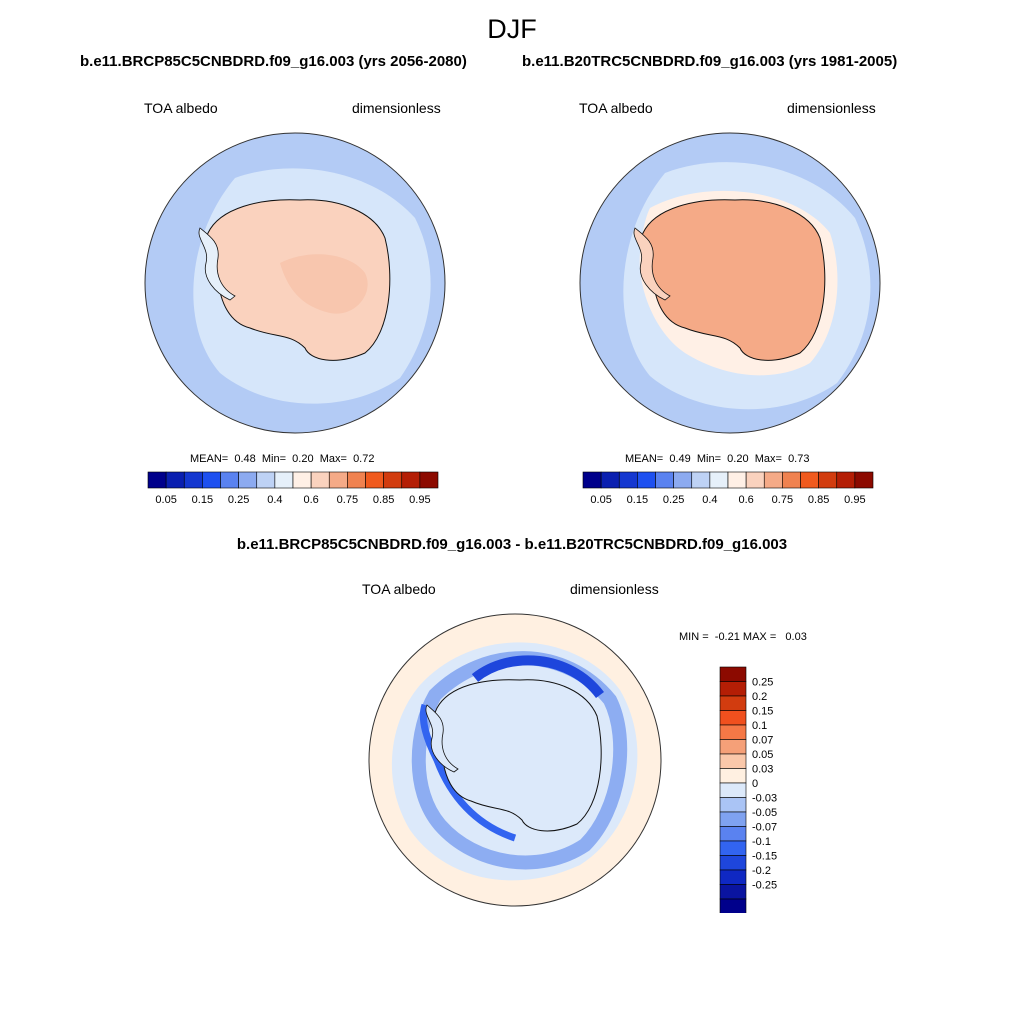 This screenshot has width=1024, height=1024. Describe the element at coordinates (743, 637) in the screenshot. I see `diff-stats: MIN = -0.21 MAX = 0.03` at that location.